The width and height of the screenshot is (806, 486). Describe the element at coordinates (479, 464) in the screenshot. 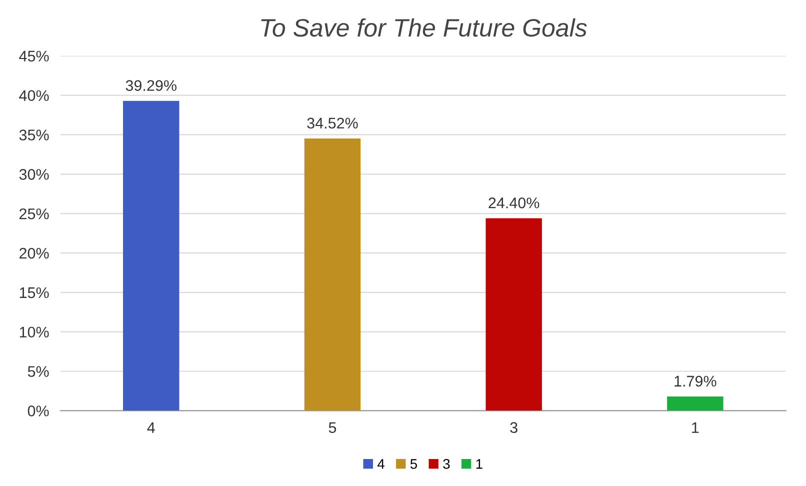

I see `legend-label: 1` at that location.